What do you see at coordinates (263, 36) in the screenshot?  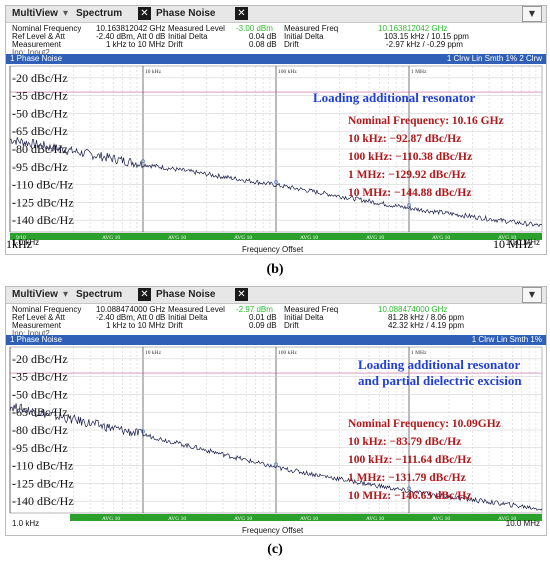 I see `info-value: 0.04 dB` at bounding box center [263, 36].